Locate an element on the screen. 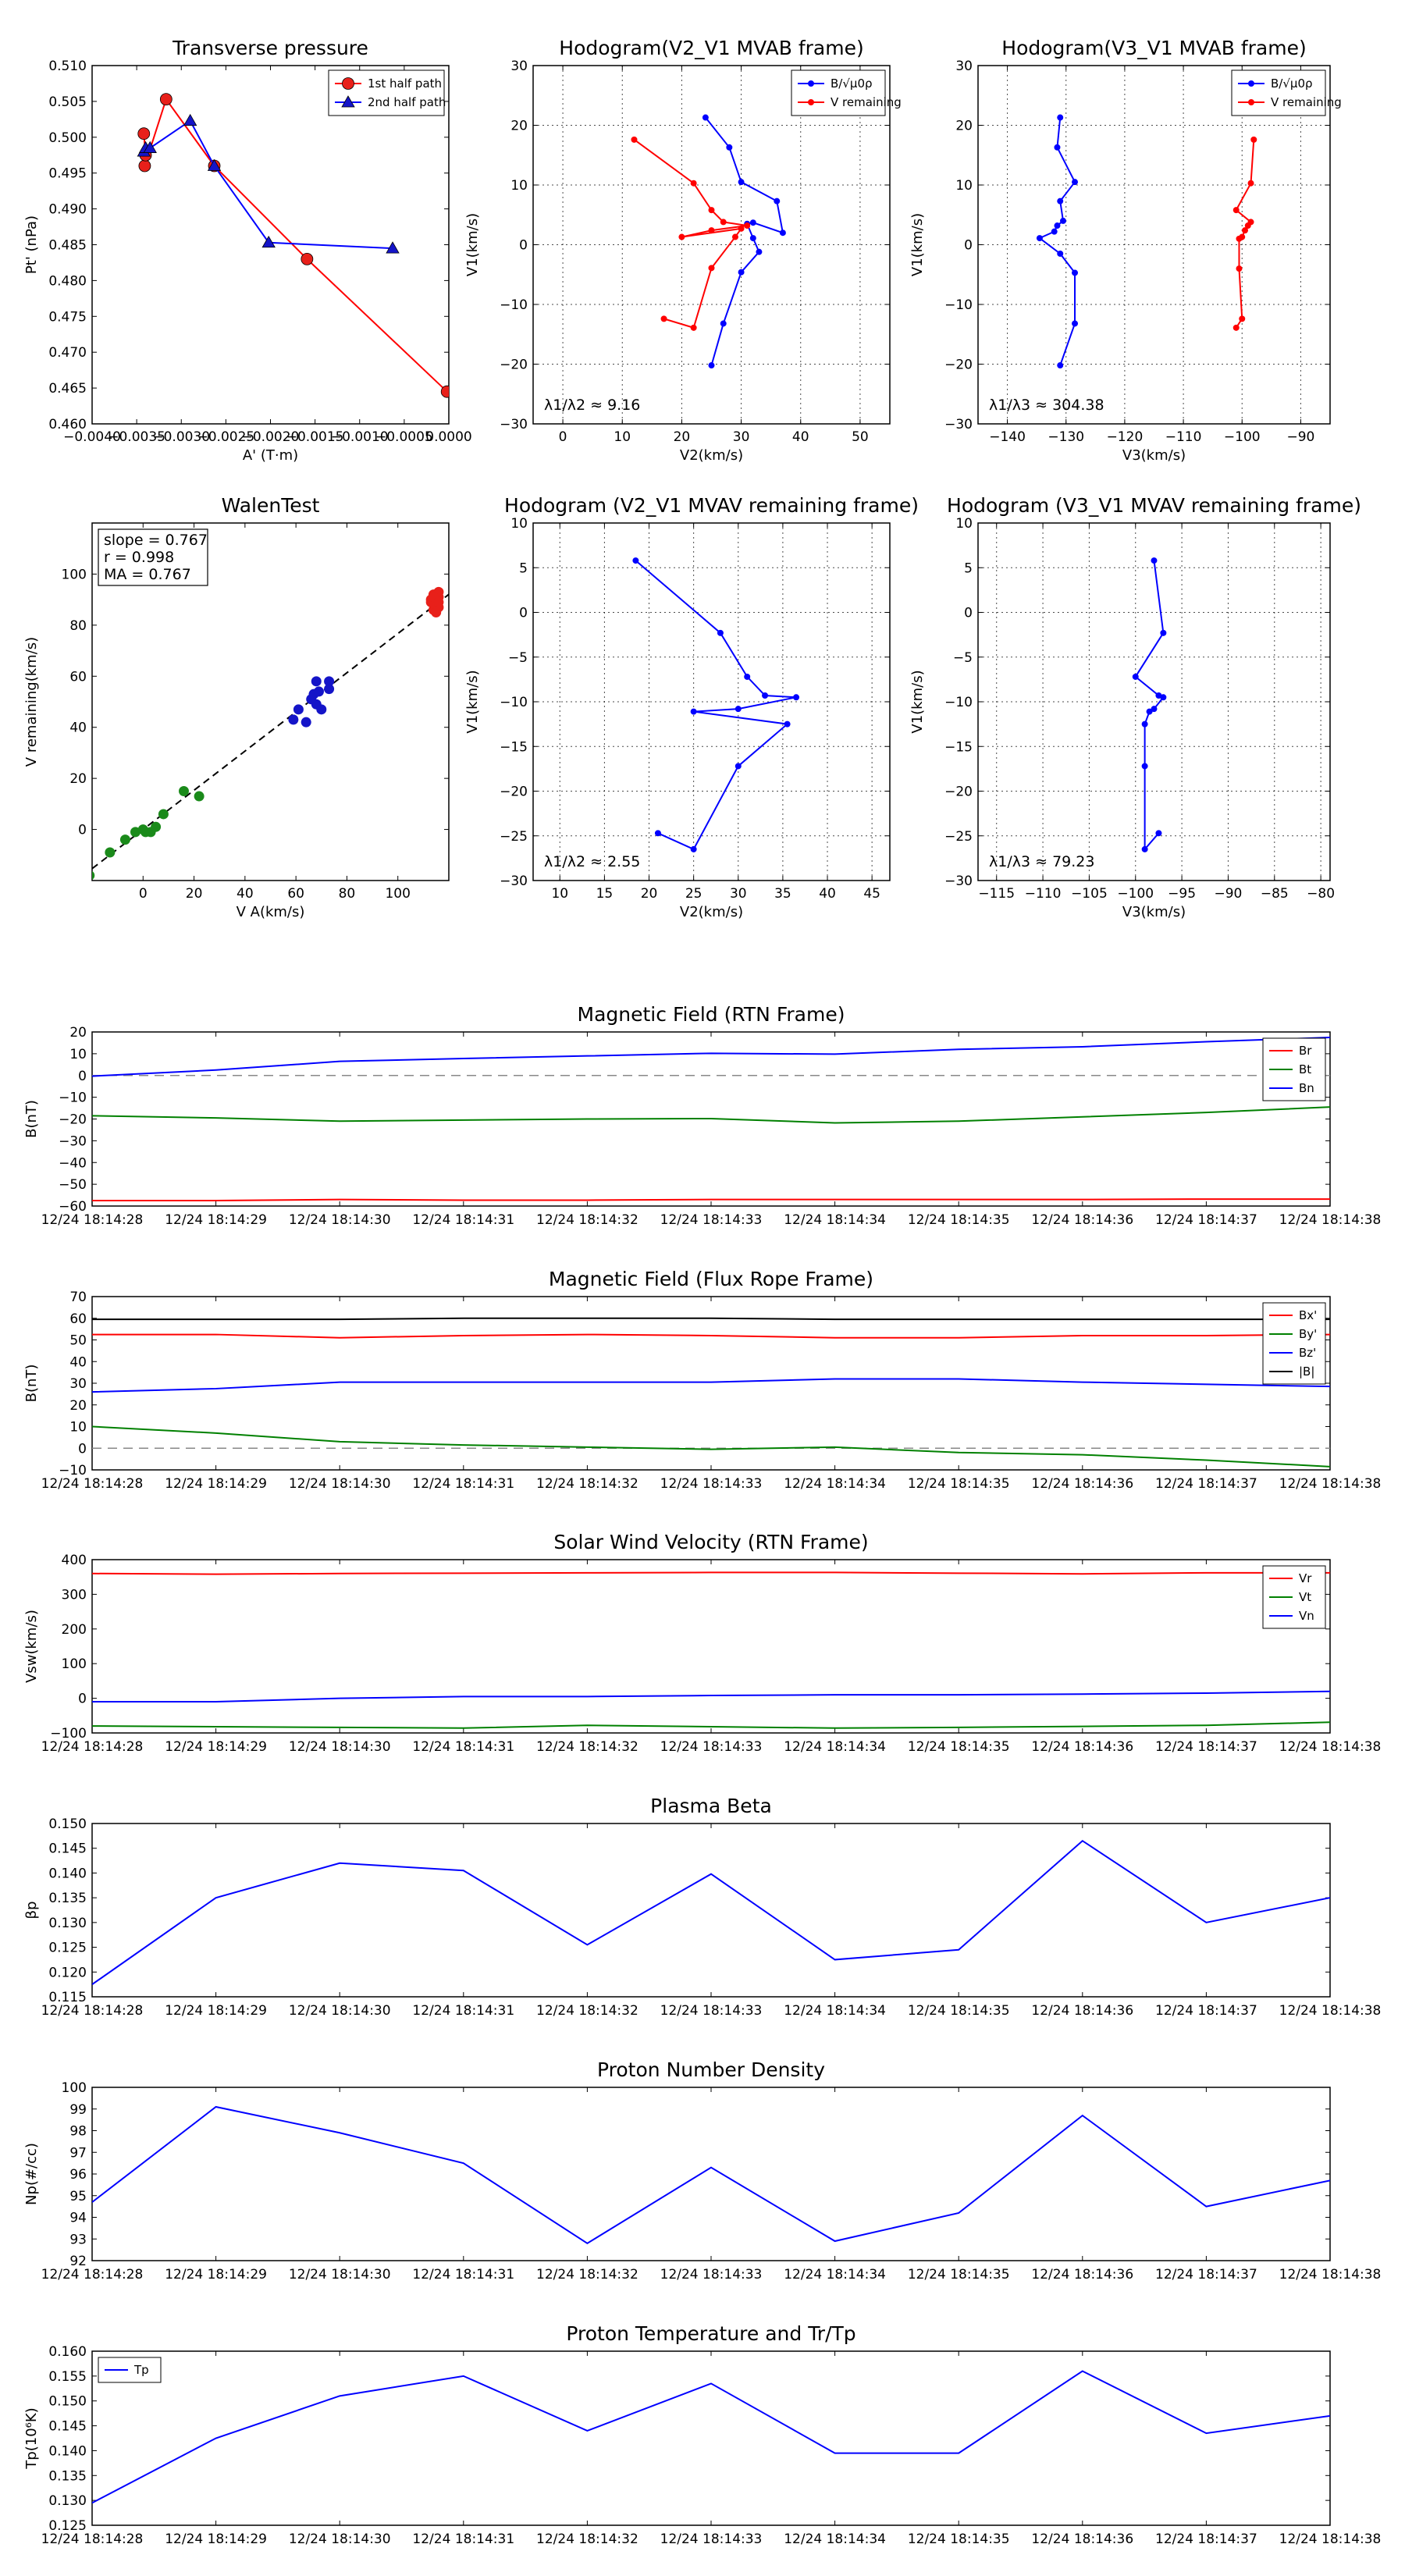  y-tick-label: 0.145 is located at coordinates (68, 1849).